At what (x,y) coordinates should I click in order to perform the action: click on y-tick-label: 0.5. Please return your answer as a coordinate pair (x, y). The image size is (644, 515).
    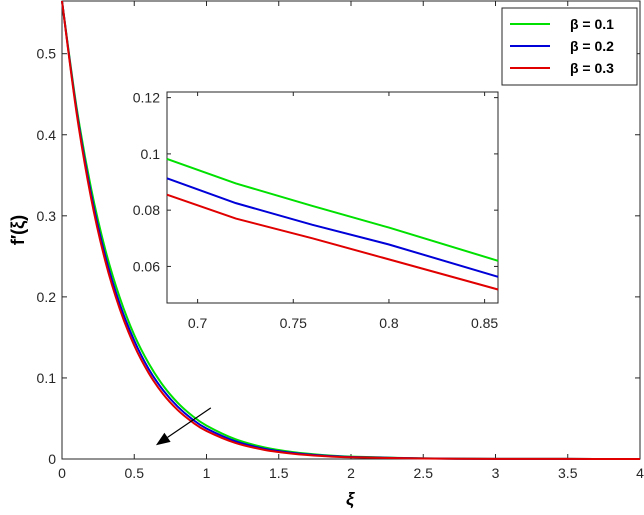
    Looking at the image, I should click on (47, 54).